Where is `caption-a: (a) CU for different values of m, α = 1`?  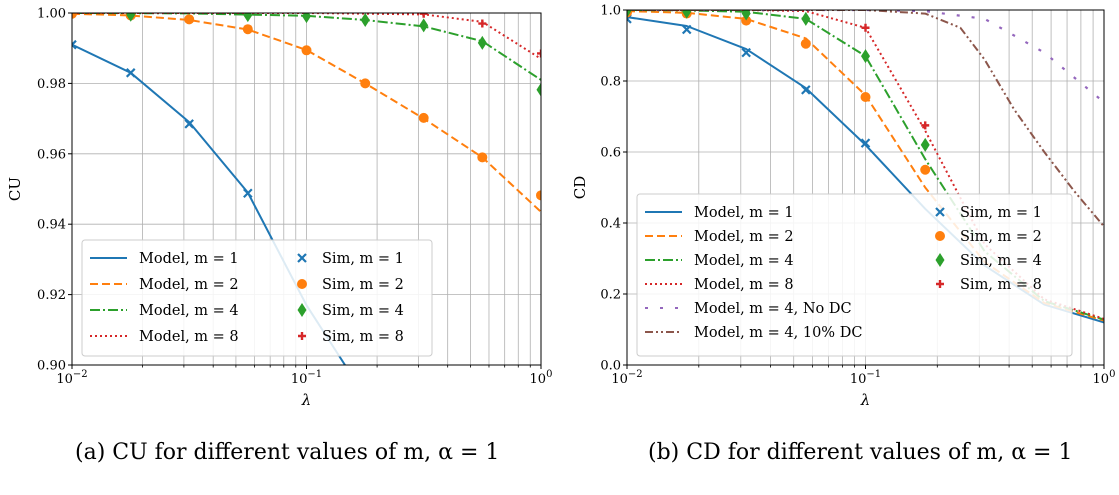
caption-a: (a) CU for different values of m, α = 1 is located at coordinates (287, 452).